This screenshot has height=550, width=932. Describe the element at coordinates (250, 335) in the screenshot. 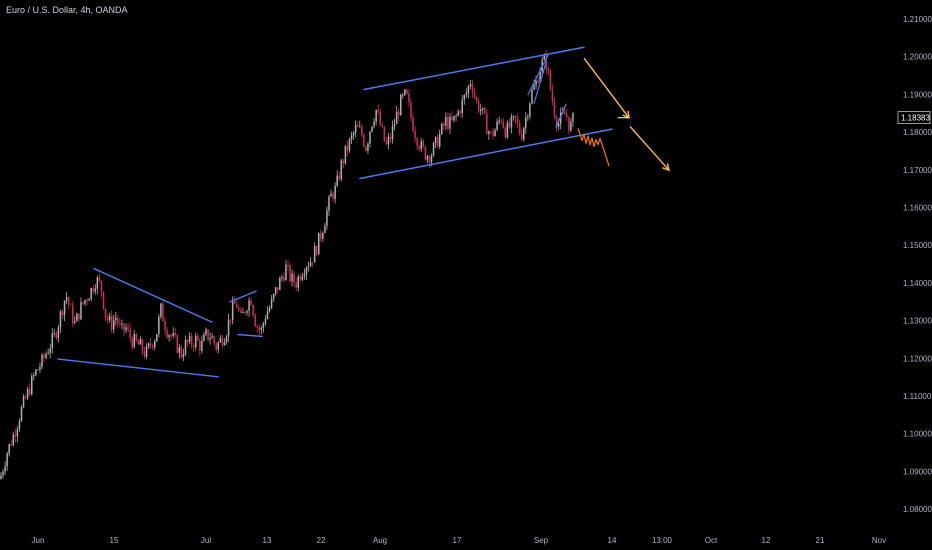

I see `flag-lower-trendline` at that location.